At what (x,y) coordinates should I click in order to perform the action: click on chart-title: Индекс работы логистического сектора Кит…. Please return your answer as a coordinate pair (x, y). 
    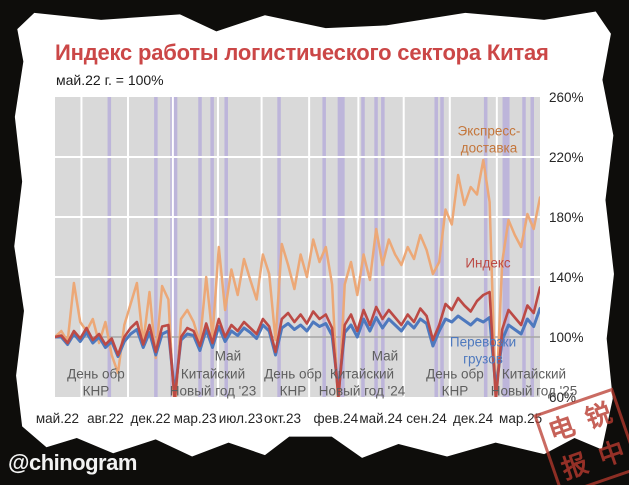
    Looking at the image, I should click on (302, 52).